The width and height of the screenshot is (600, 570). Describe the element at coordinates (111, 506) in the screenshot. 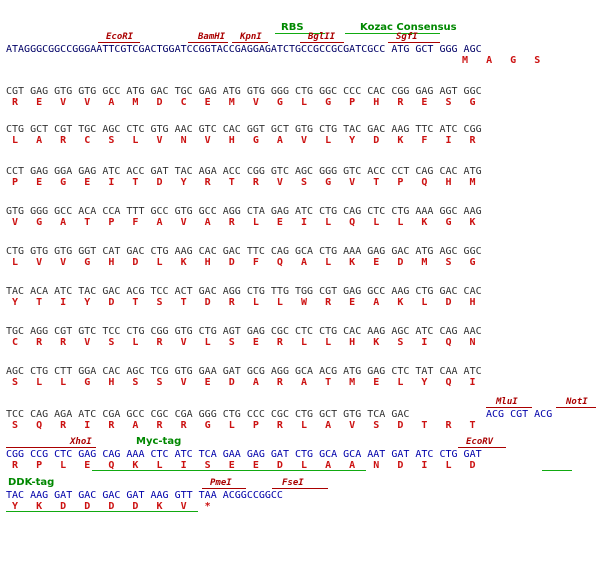

I see `seq-line-12-aa: Y K D D D D K V *` at that location.